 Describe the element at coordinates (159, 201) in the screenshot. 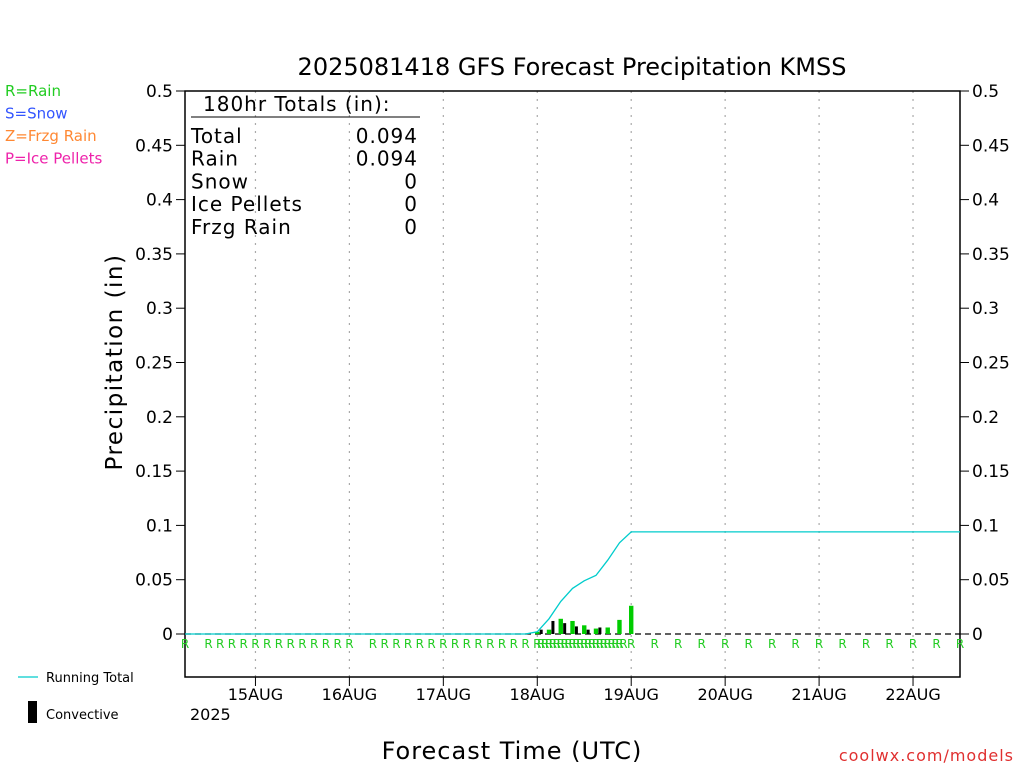

I see `y-tick-label: 0.4` at that location.